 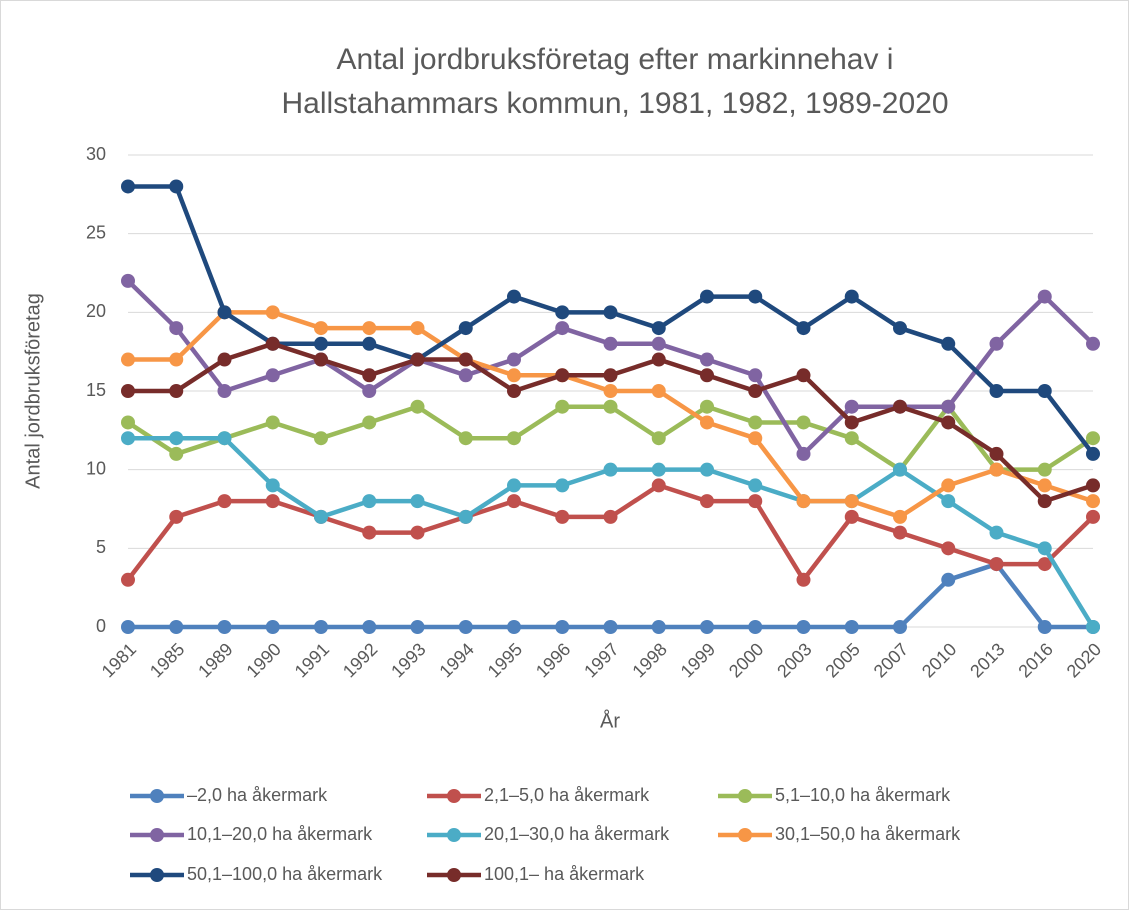 I want to click on y-tick-label: 25, so click(x=96, y=232).